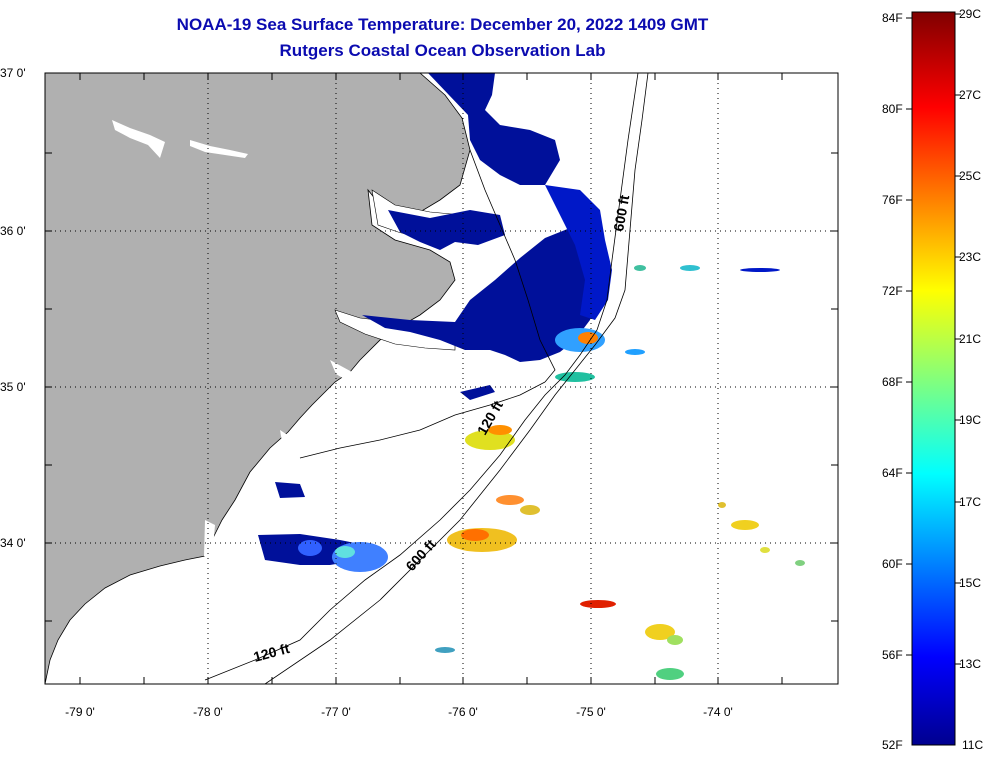  What do you see at coordinates (970, 14) in the screenshot?
I see `colorbar-c-29: 29C` at bounding box center [970, 14].